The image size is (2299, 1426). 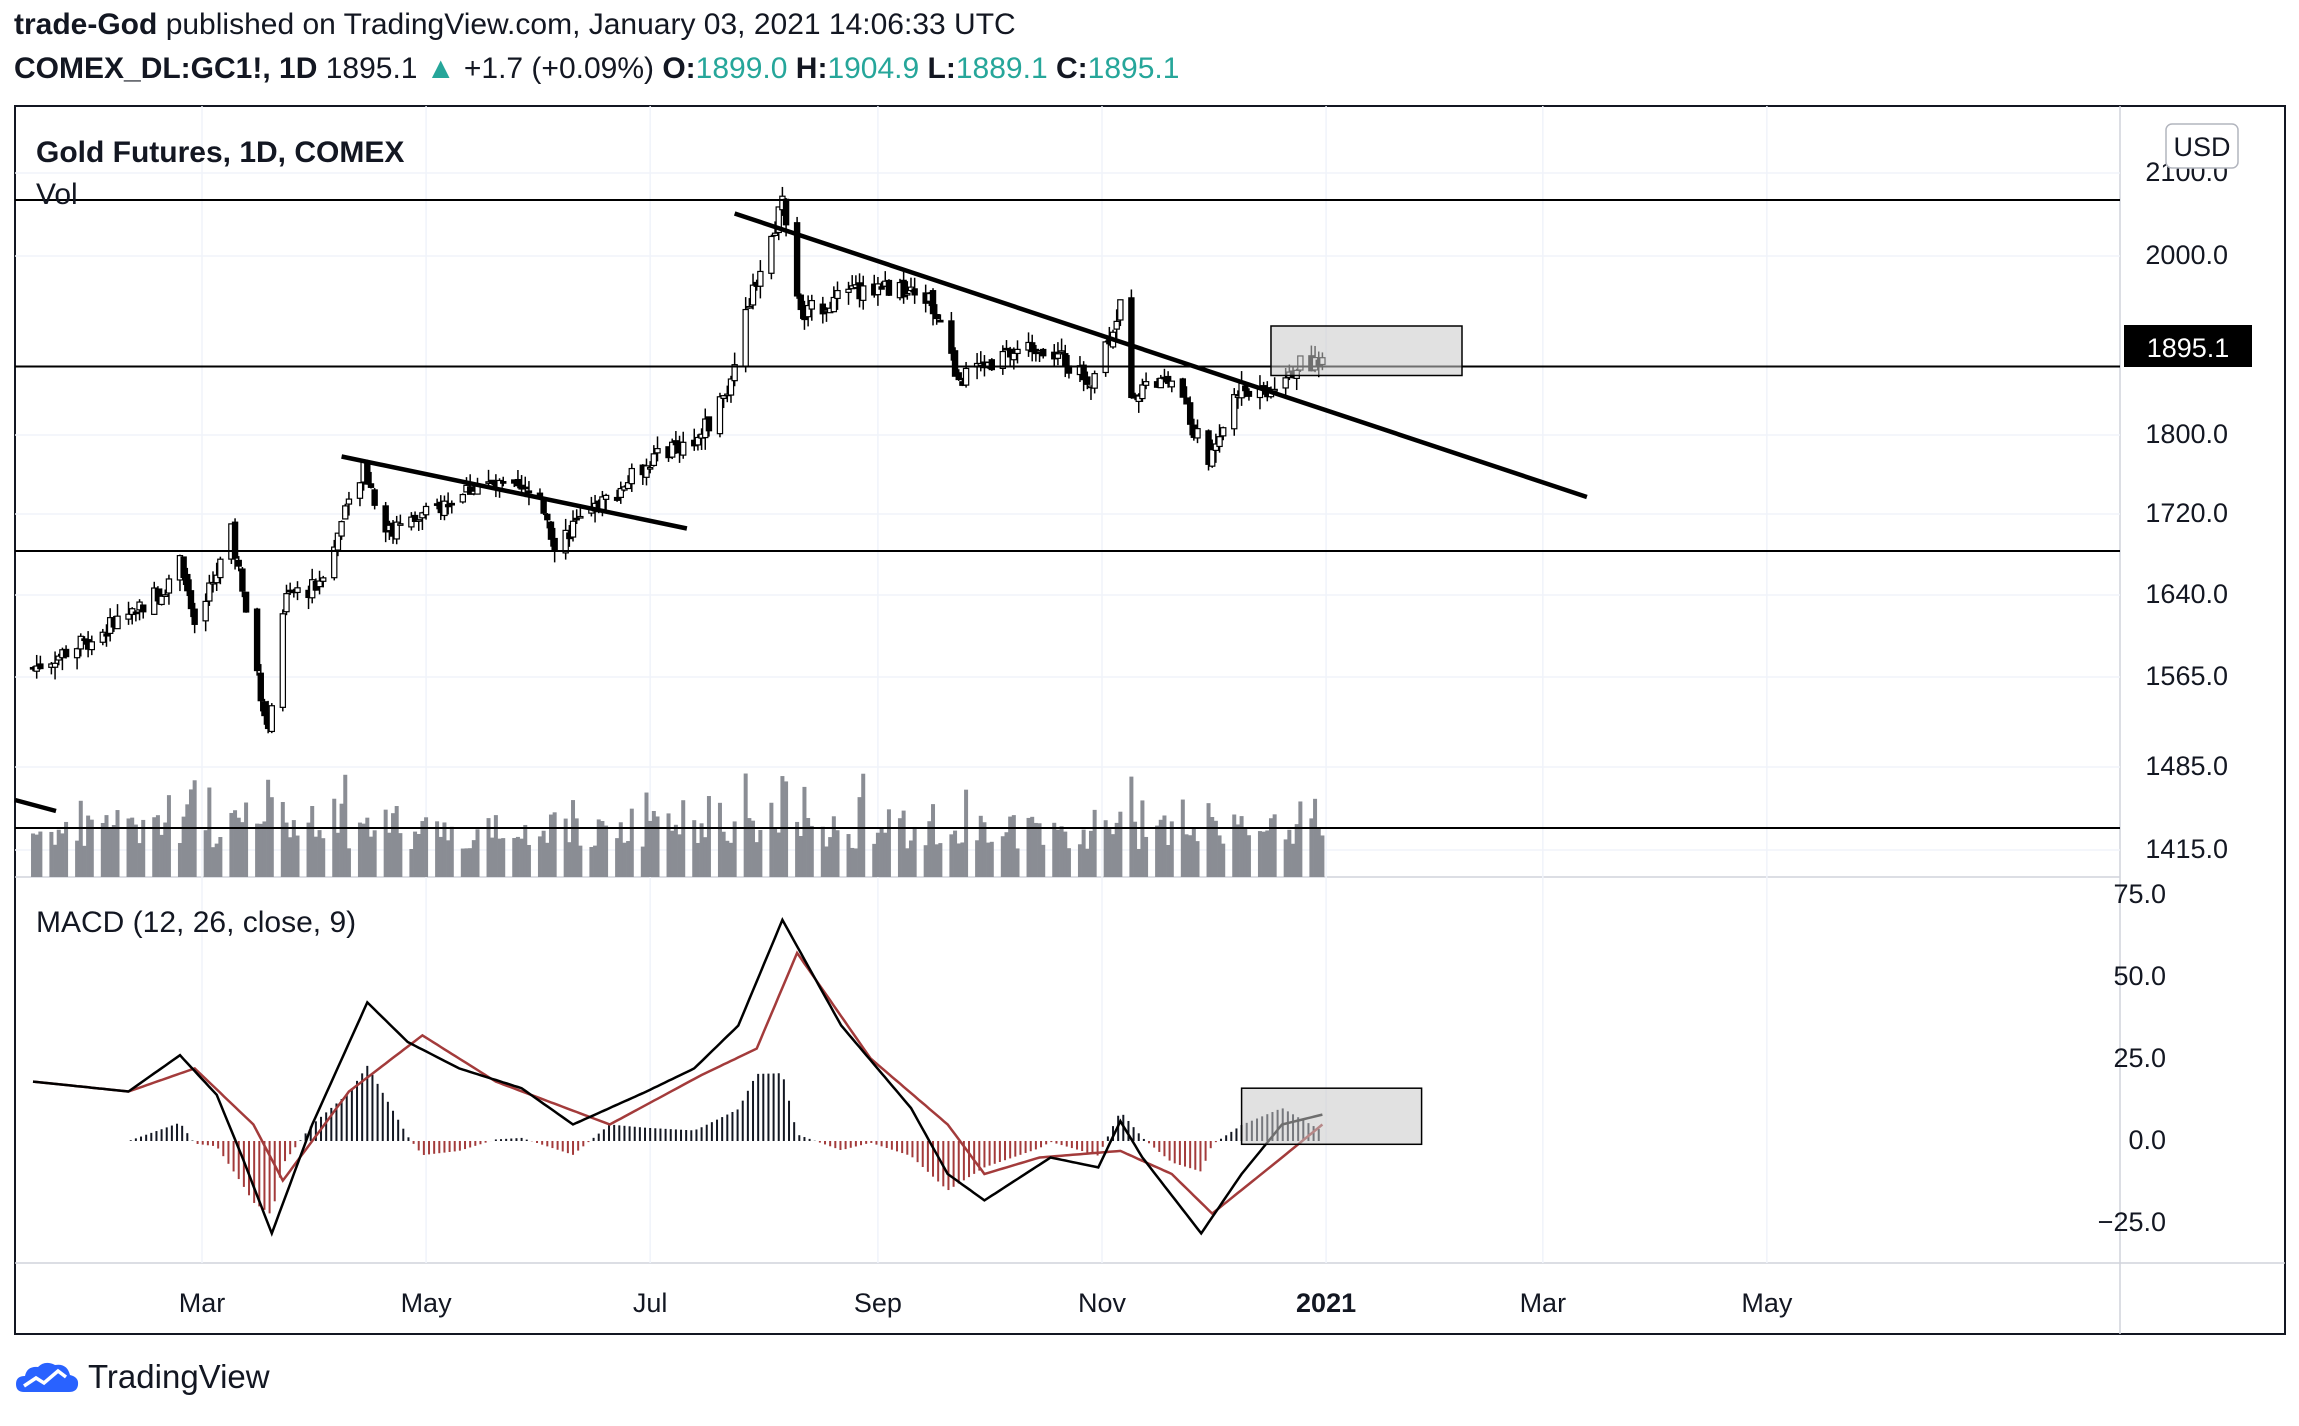 What do you see at coordinates (941, 68) in the screenshot?
I see `low-label: L:` at bounding box center [941, 68].